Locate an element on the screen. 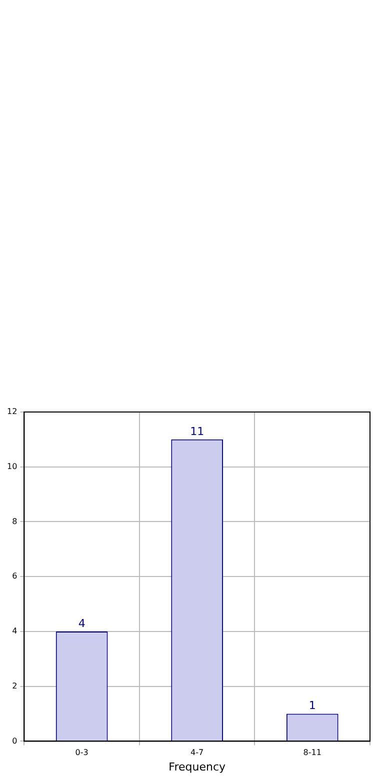 The width and height of the screenshot is (390, 780). x-tick-label: 0-3 is located at coordinates (81, 753).